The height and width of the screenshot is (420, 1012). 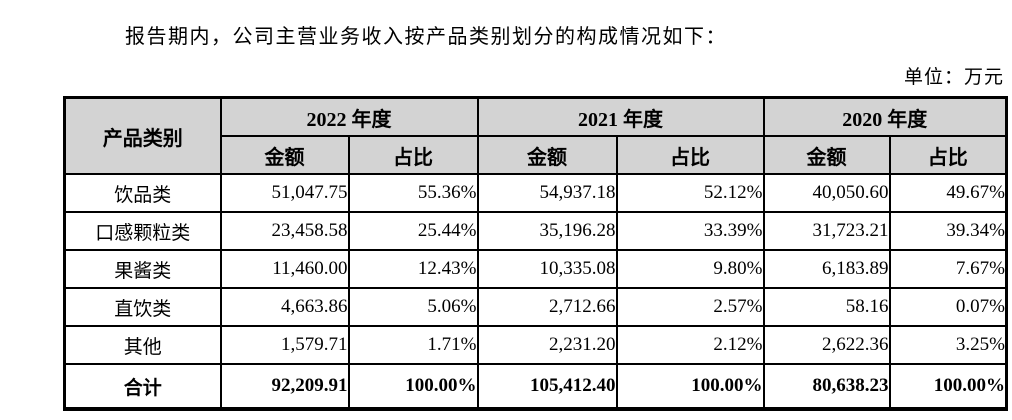 What do you see at coordinates (142, 231) in the screenshot?
I see `category-cell: 口感颗粒类` at bounding box center [142, 231].